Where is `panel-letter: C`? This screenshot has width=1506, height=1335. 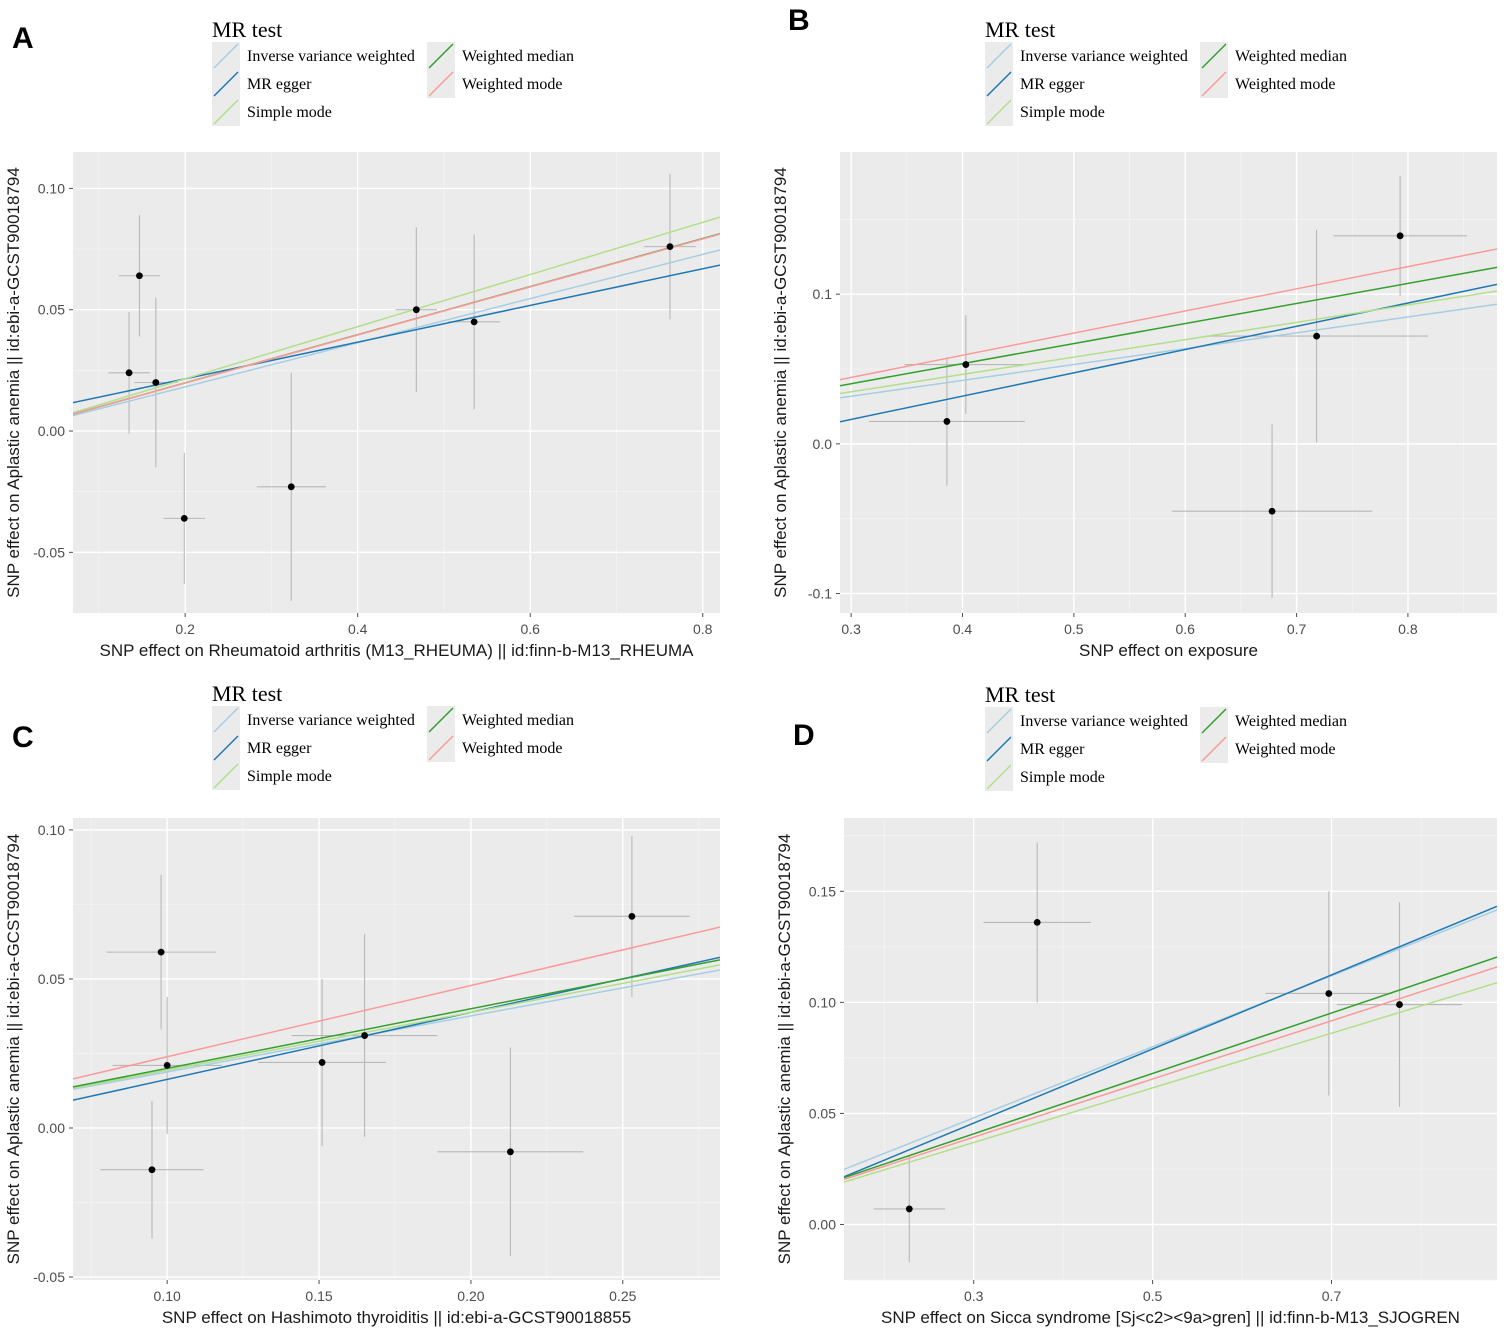 panel-letter: C is located at coordinates (23, 737).